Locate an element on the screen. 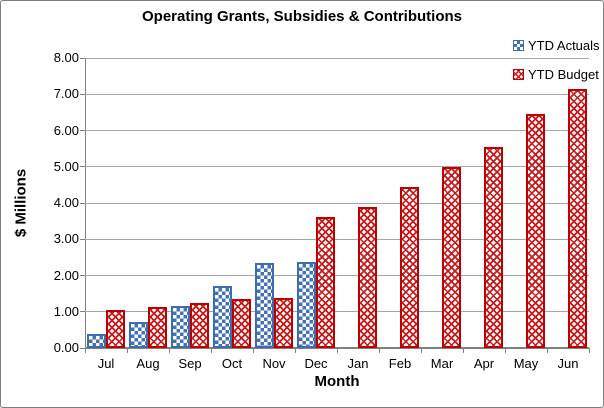  bar-ytd-budget-jul is located at coordinates (115, 328).